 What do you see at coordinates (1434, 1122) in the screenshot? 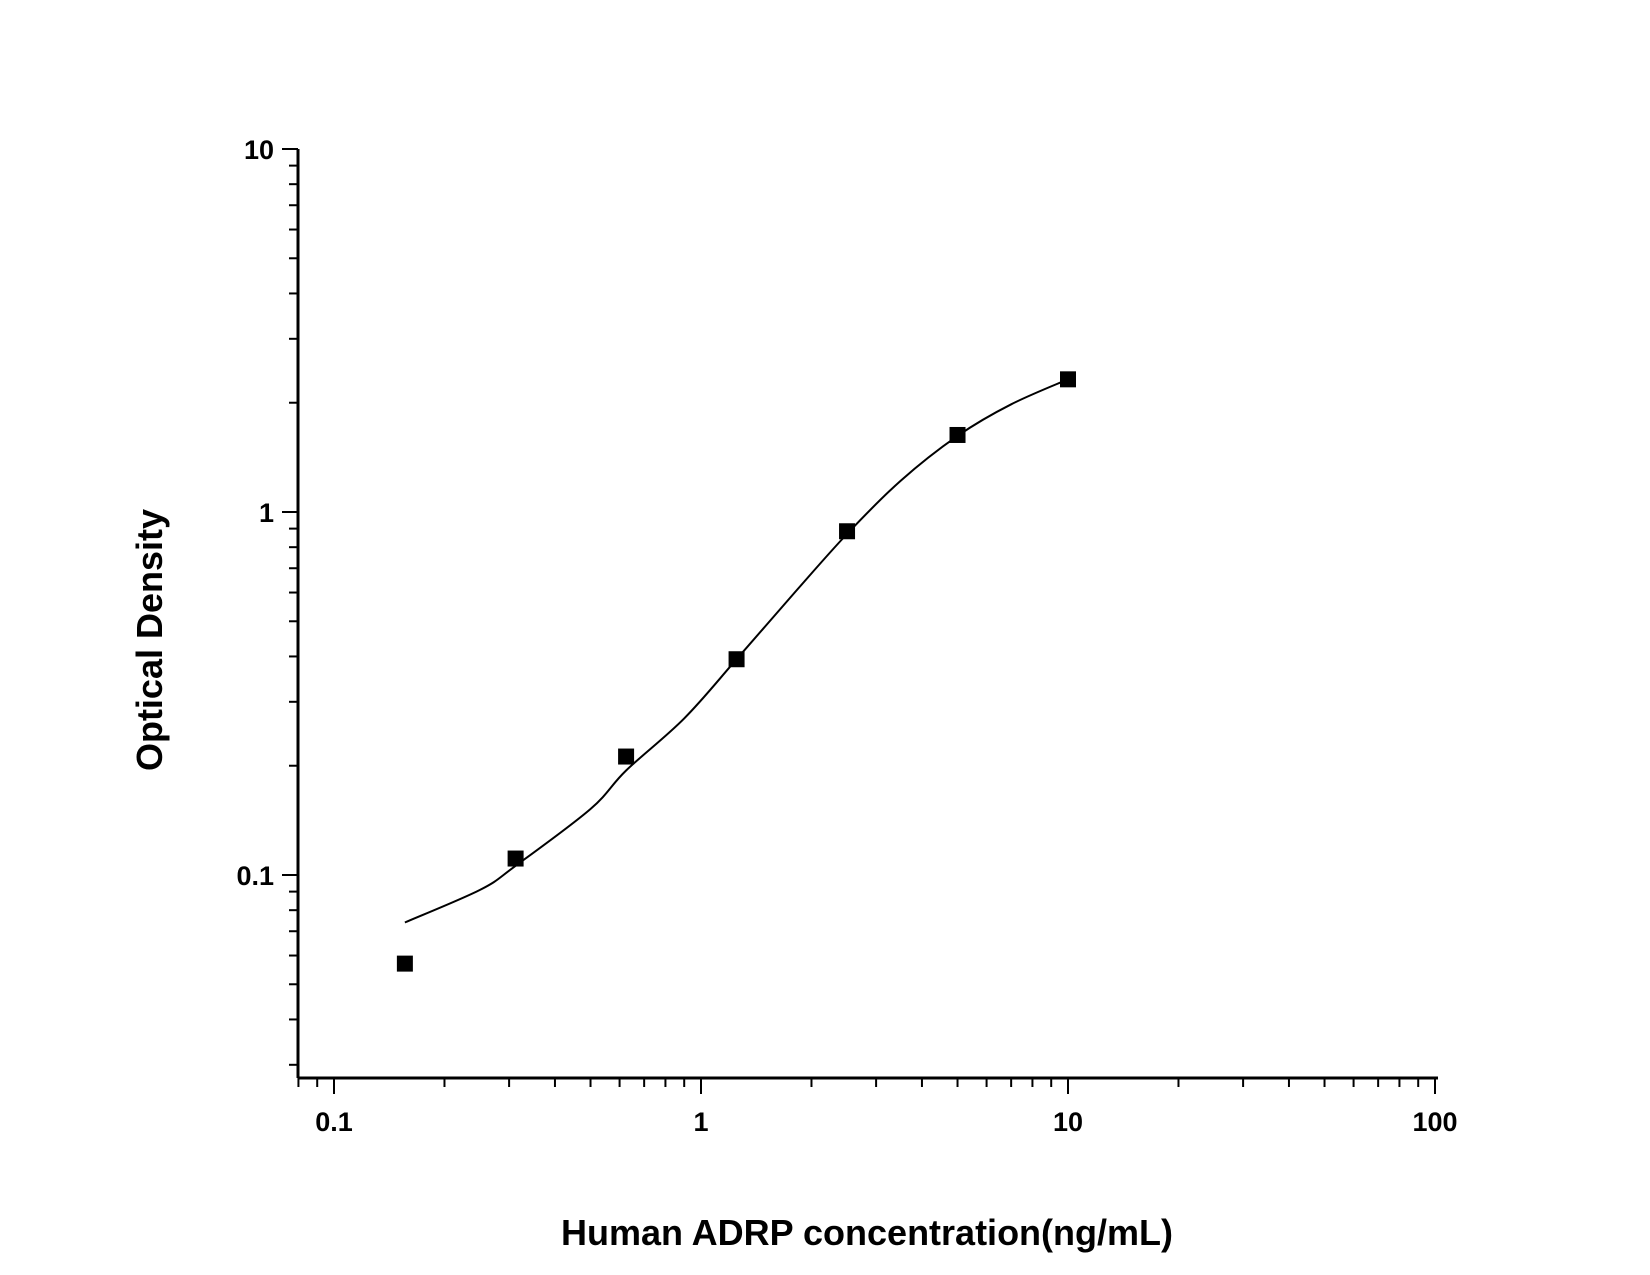
I see `x-tick-label: 100` at bounding box center [1434, 1122].